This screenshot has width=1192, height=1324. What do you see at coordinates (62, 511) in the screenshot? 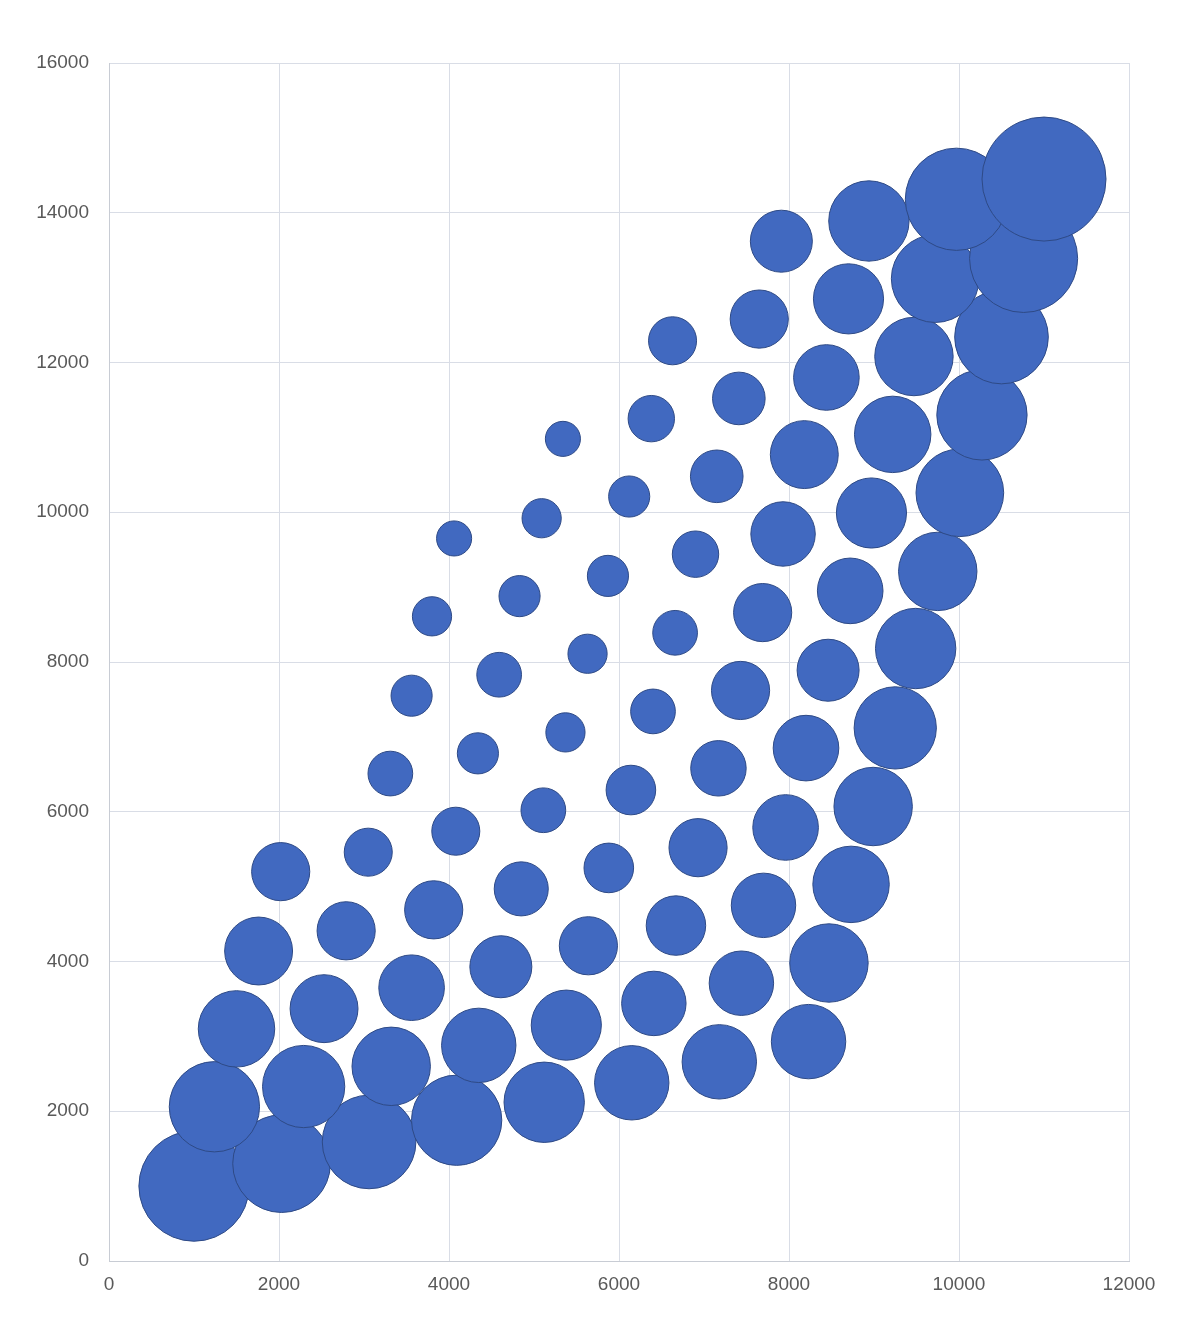
I see `y-tick-label: 10000` at bounding box center [62, 511].